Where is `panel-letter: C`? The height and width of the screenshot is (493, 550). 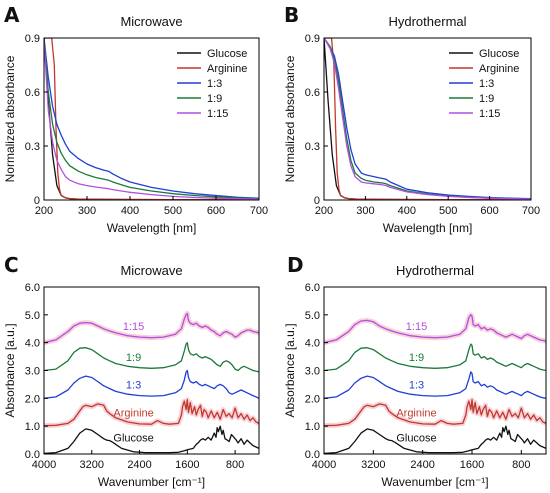 panel-letter: C is located at coordinates (11, 265).